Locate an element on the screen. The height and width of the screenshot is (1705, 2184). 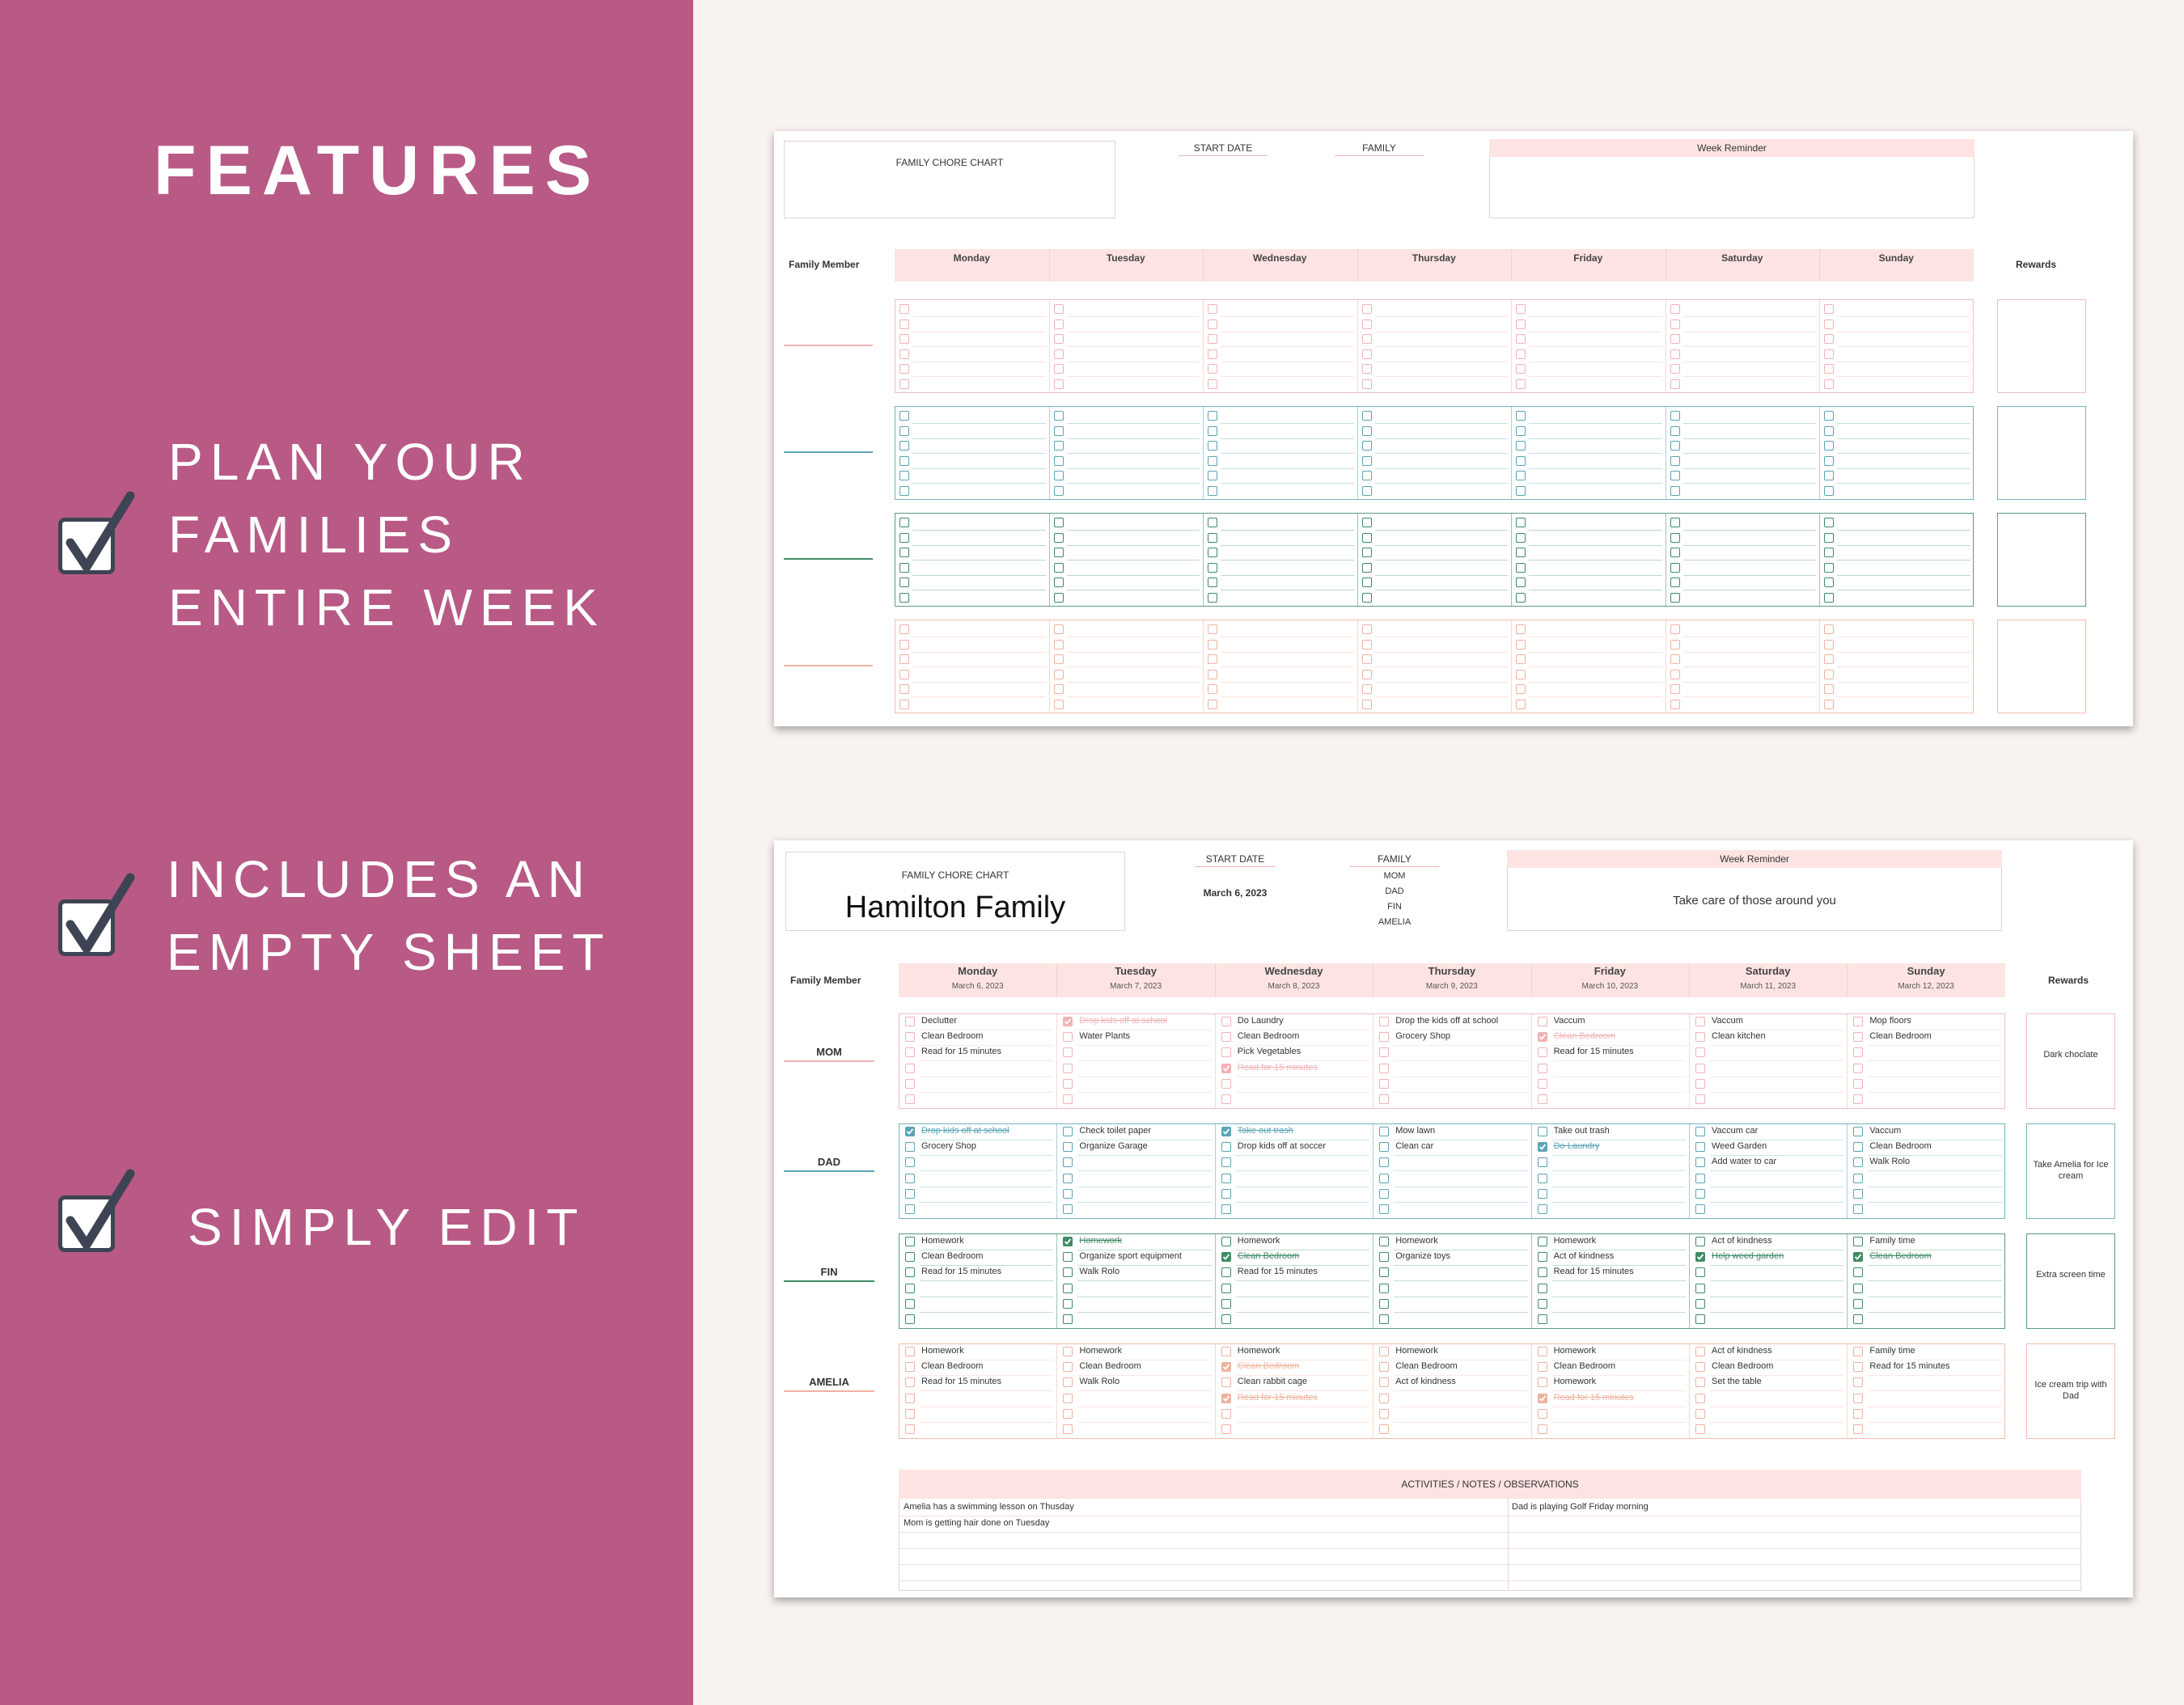
task-text: Set the table is located at coordinates (1737, 1382).